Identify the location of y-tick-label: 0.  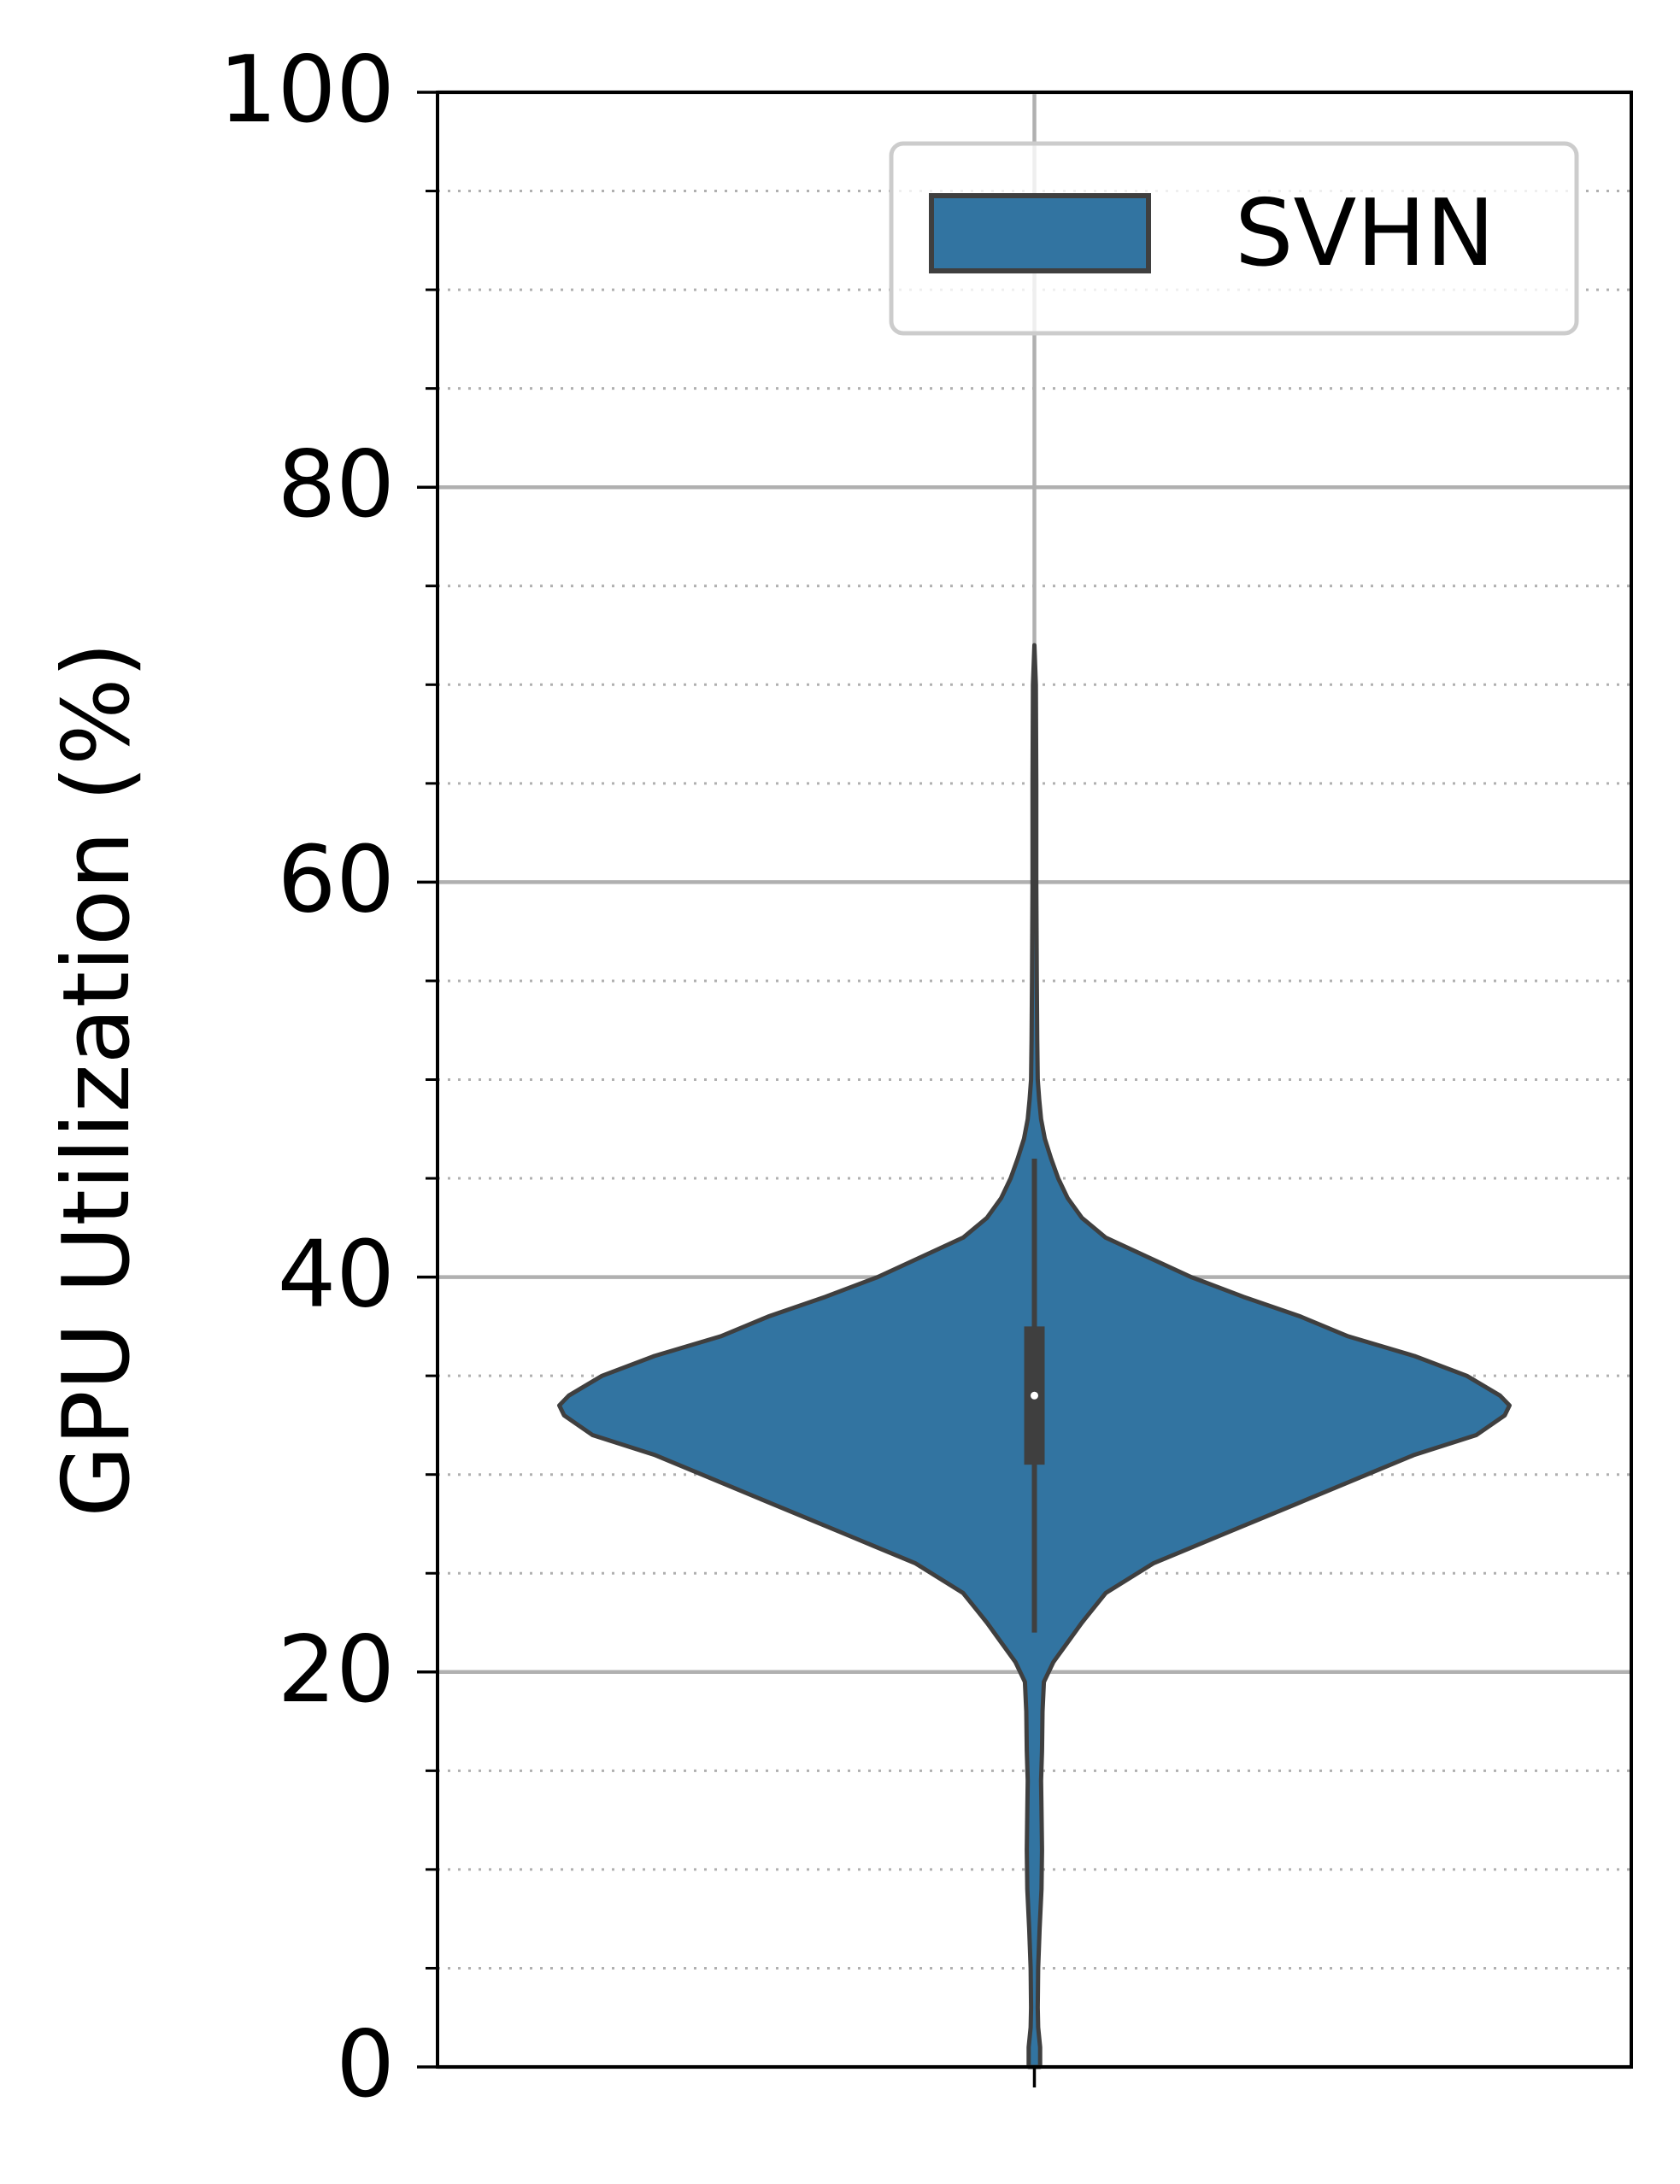
(365, 2064).